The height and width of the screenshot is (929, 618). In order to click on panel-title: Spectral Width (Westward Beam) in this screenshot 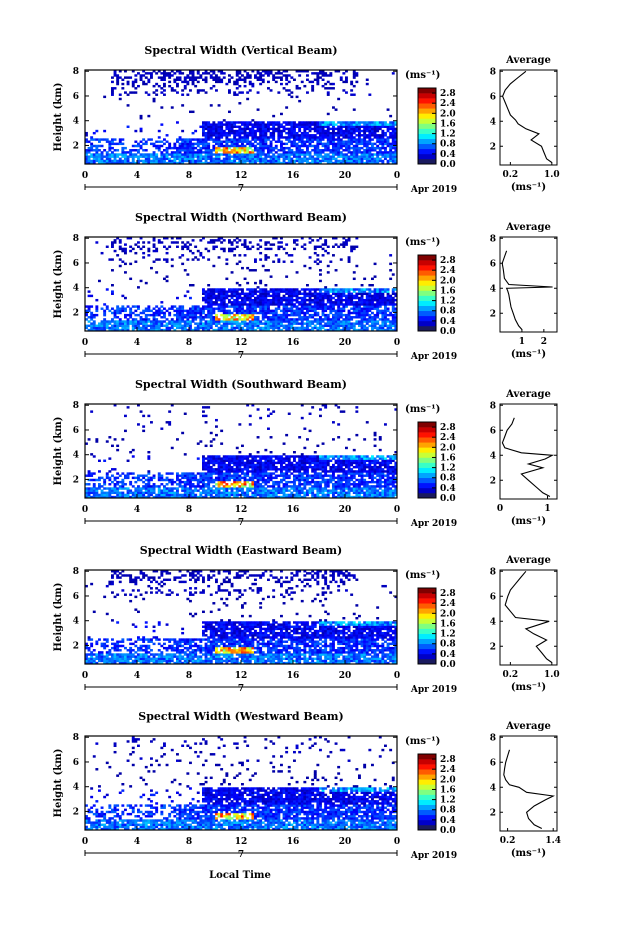, I will do `click(240, 716)`.